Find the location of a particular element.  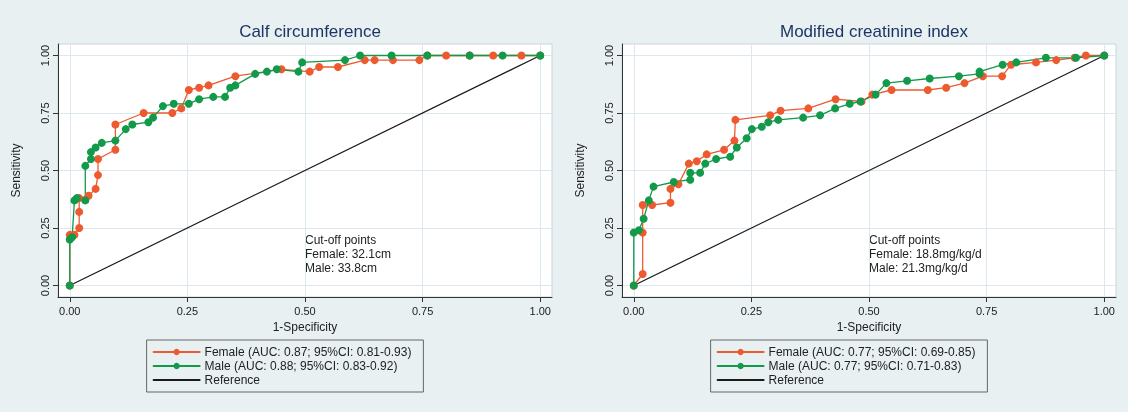

legend-label: Female (AUC: 0.87; 95%CI: 0.81-0.93) is located at coordinates (308, 352).